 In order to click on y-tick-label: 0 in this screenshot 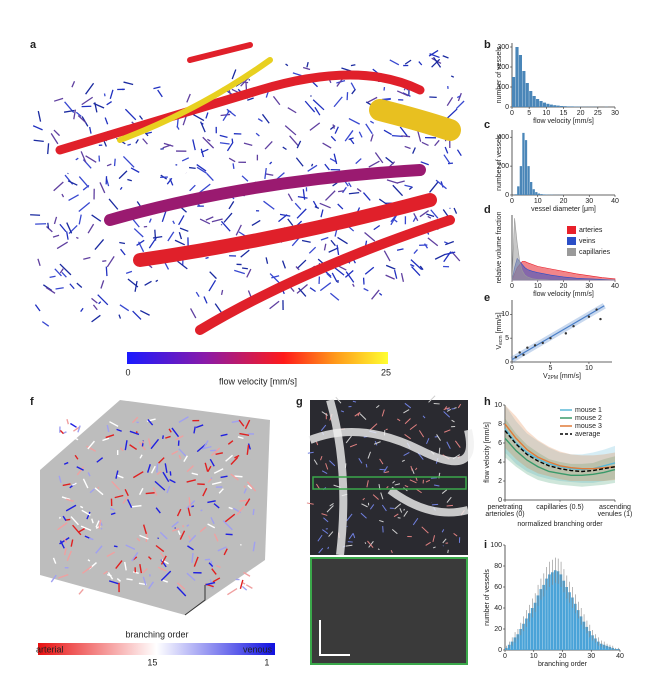, I will do `click(507, 362)`.